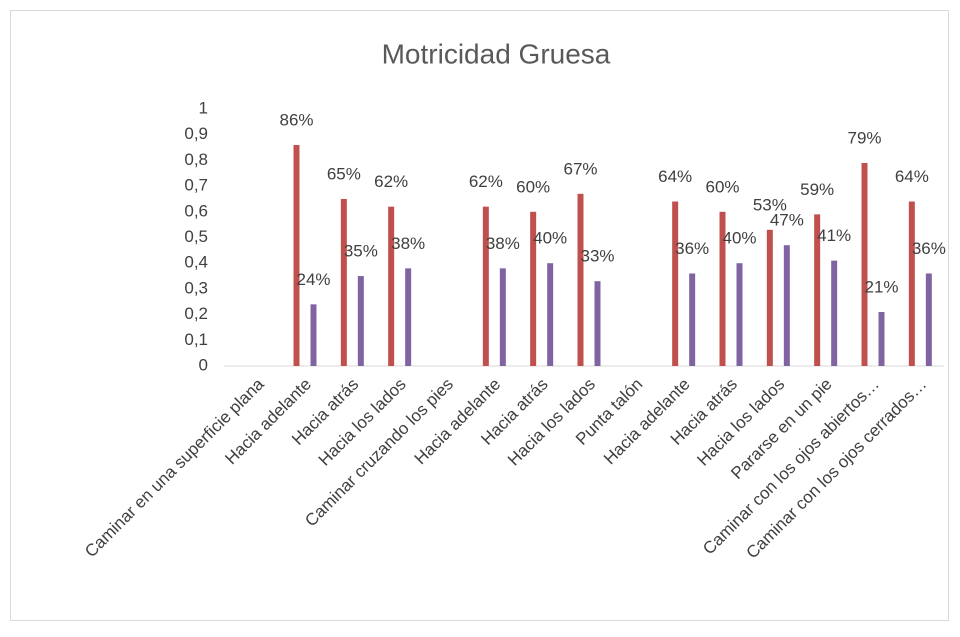  I want to click on chart-title: Motricidad Gruesa, so click(496, 53).